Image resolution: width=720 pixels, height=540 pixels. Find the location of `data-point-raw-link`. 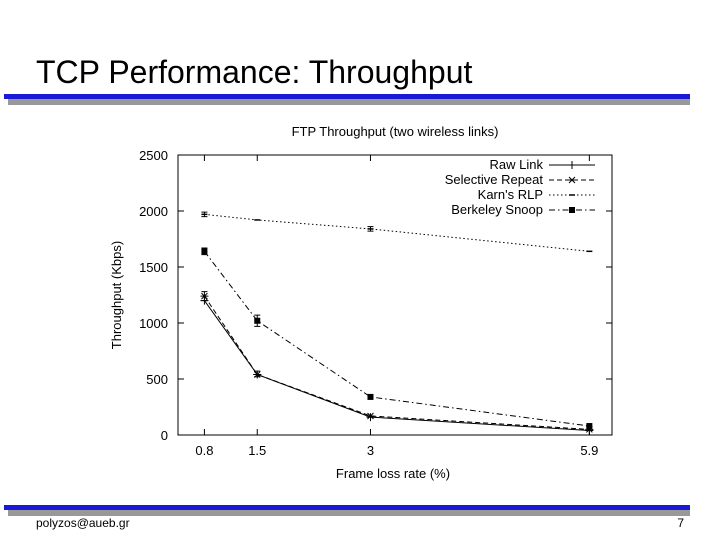

data-point-raw-link is located at coordinates (370, 417).